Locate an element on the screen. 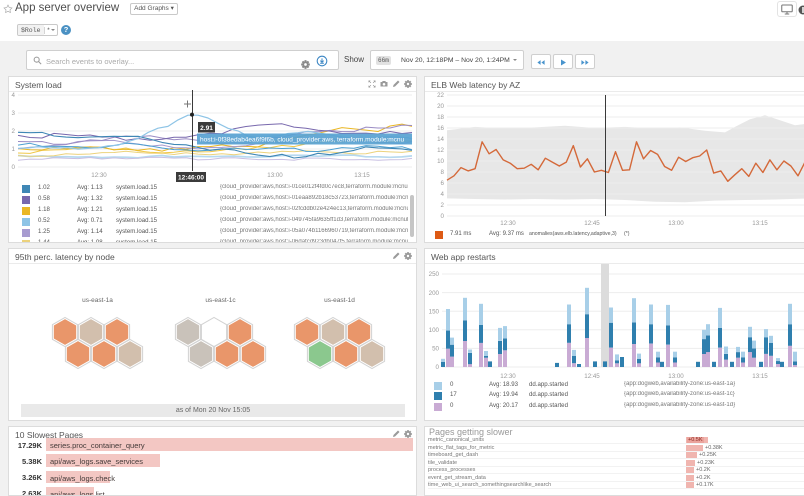  svg-text: 10 is located at coordinates (440, 161).